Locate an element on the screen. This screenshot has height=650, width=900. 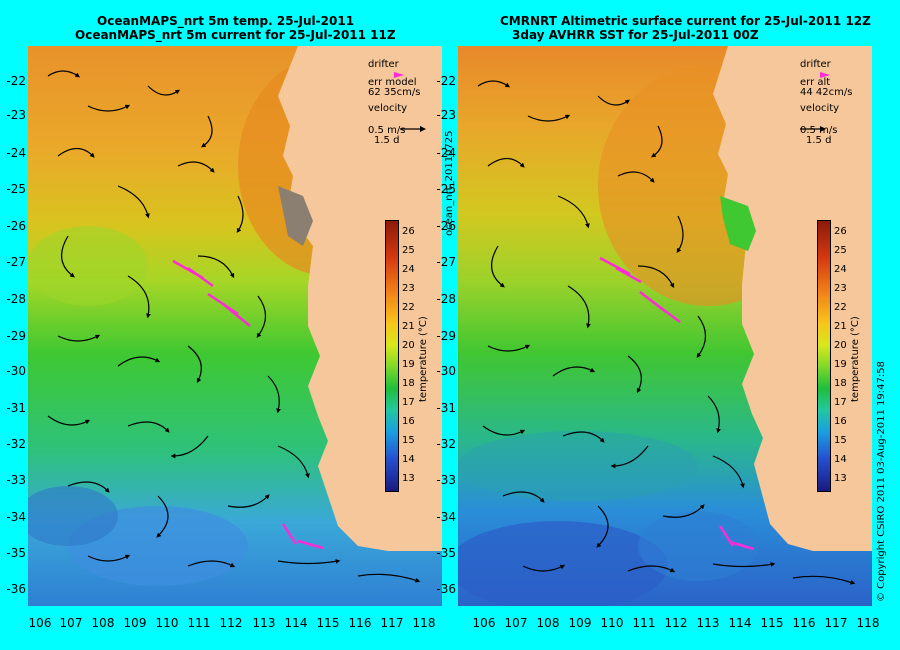
longitude-tick-label: 117 is located at coordinates (392, 623).